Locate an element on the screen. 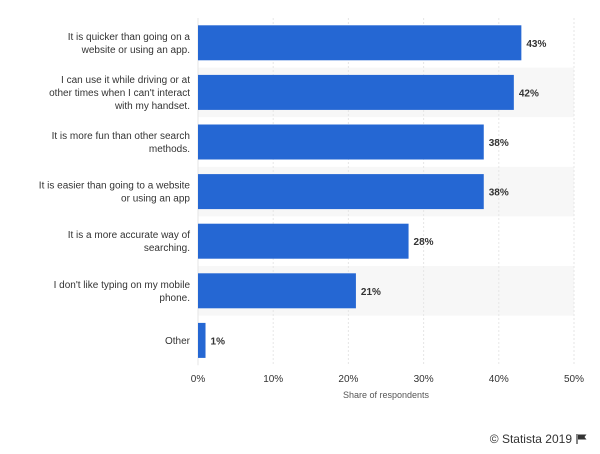 Image resolution: width=600 pixels, height=454 pixels. footer: © Statista 2019 is located at coordinates (539, 439).